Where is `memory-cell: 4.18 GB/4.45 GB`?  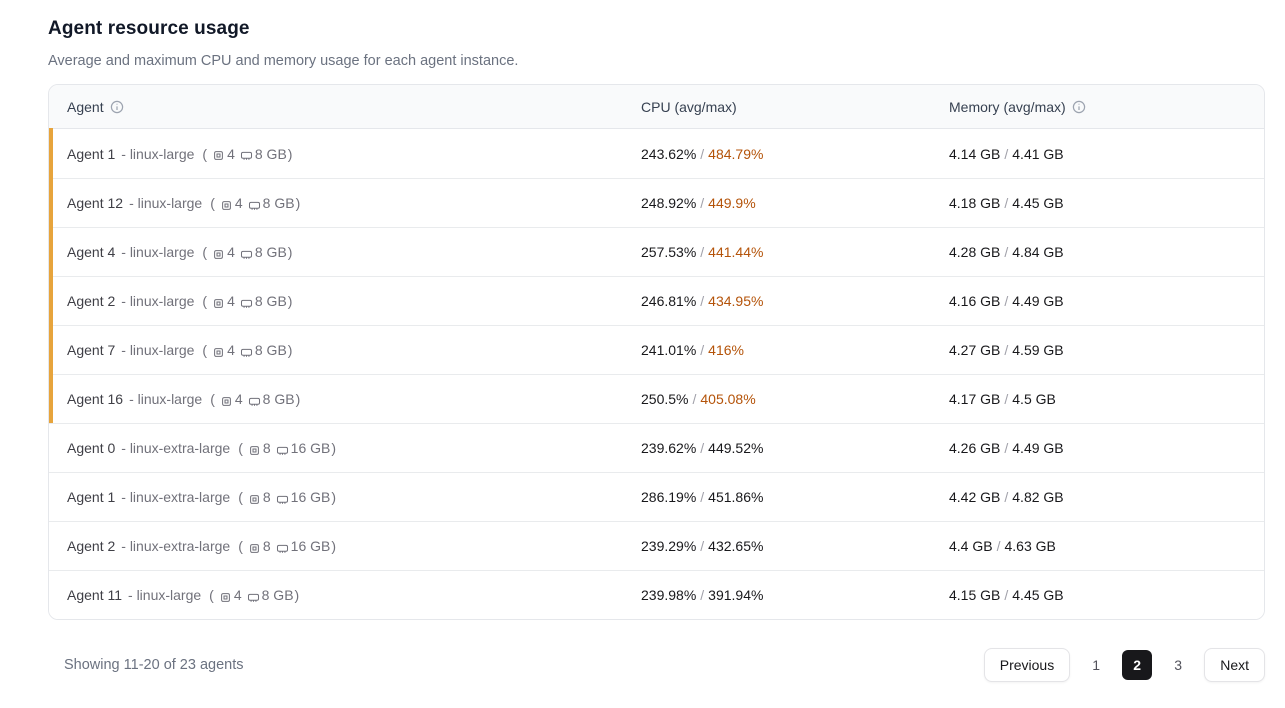 memory-cell: 4.18 GB/4.45 GB is located at coordinates (1106, 203).